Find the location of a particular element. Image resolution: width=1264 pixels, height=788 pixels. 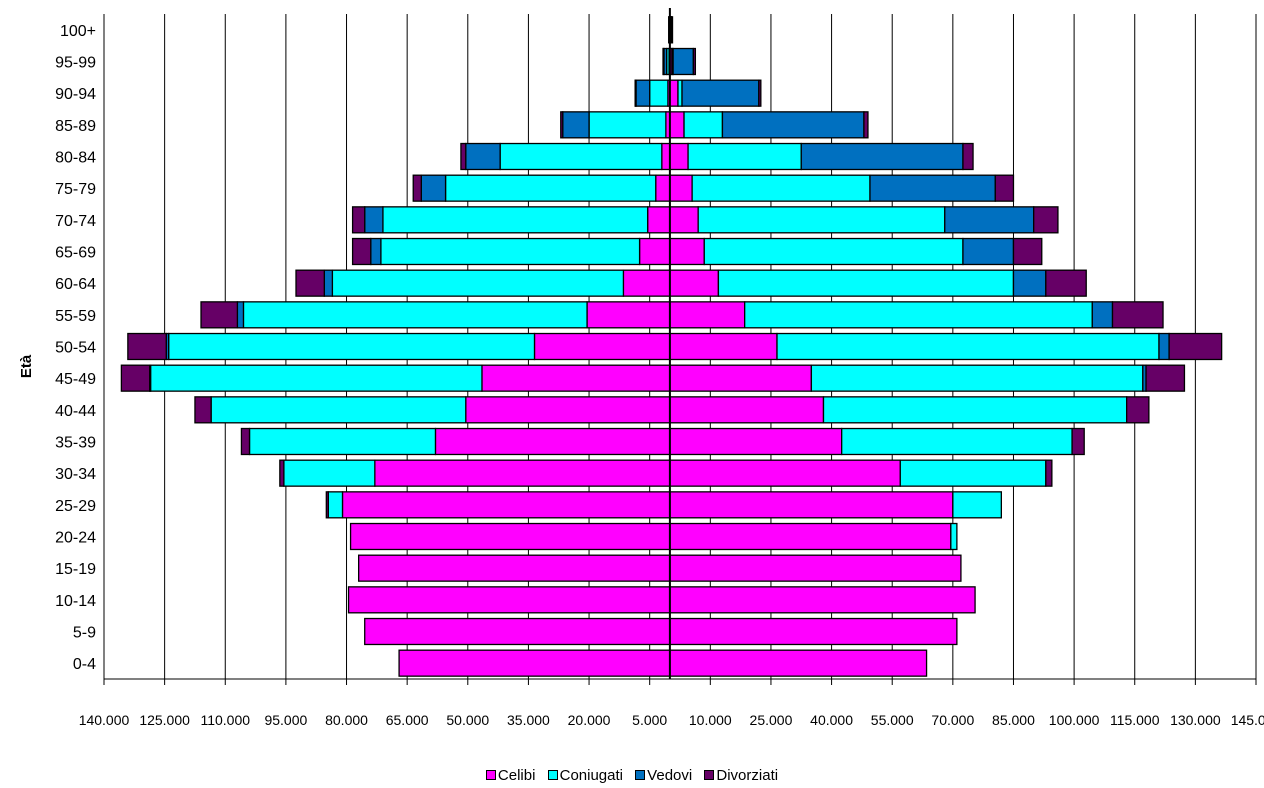

y-tick-label: 45-49 is located at coordinates (75, 379).